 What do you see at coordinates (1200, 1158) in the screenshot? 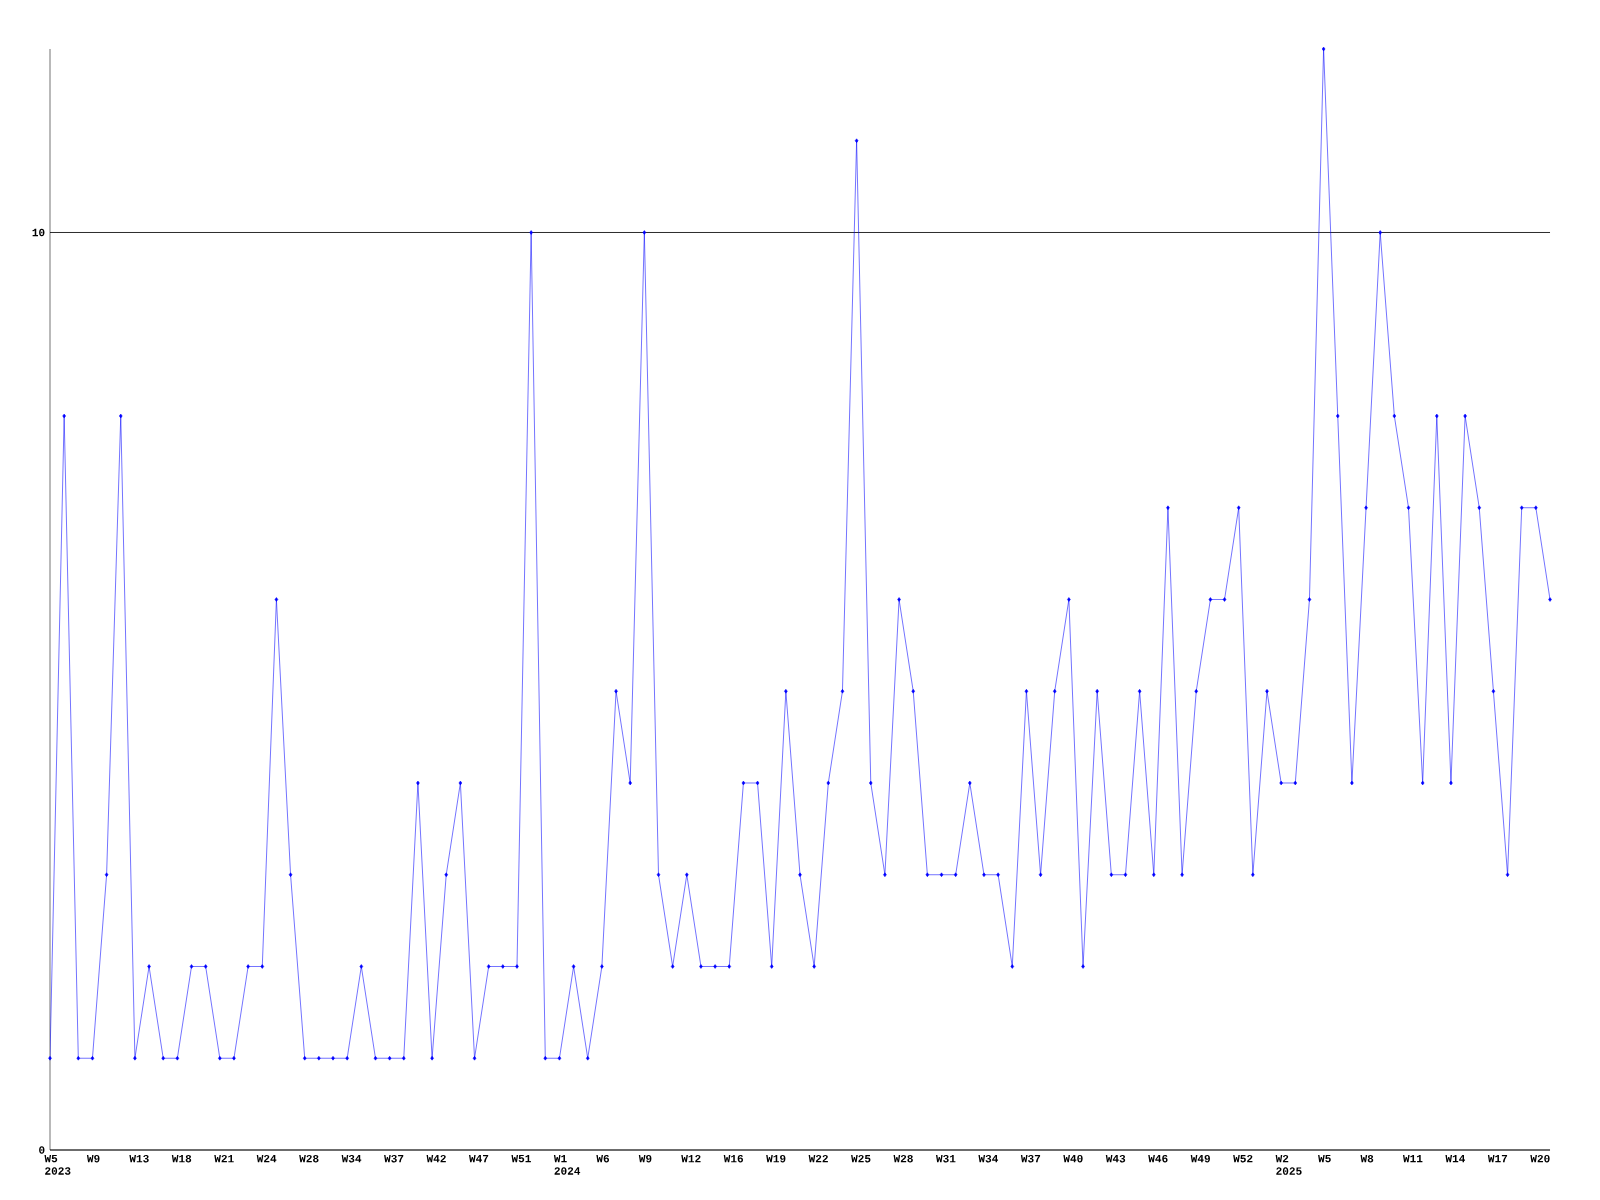
I see `x-tick-label: W49` at bounding box center [1200, 1158].